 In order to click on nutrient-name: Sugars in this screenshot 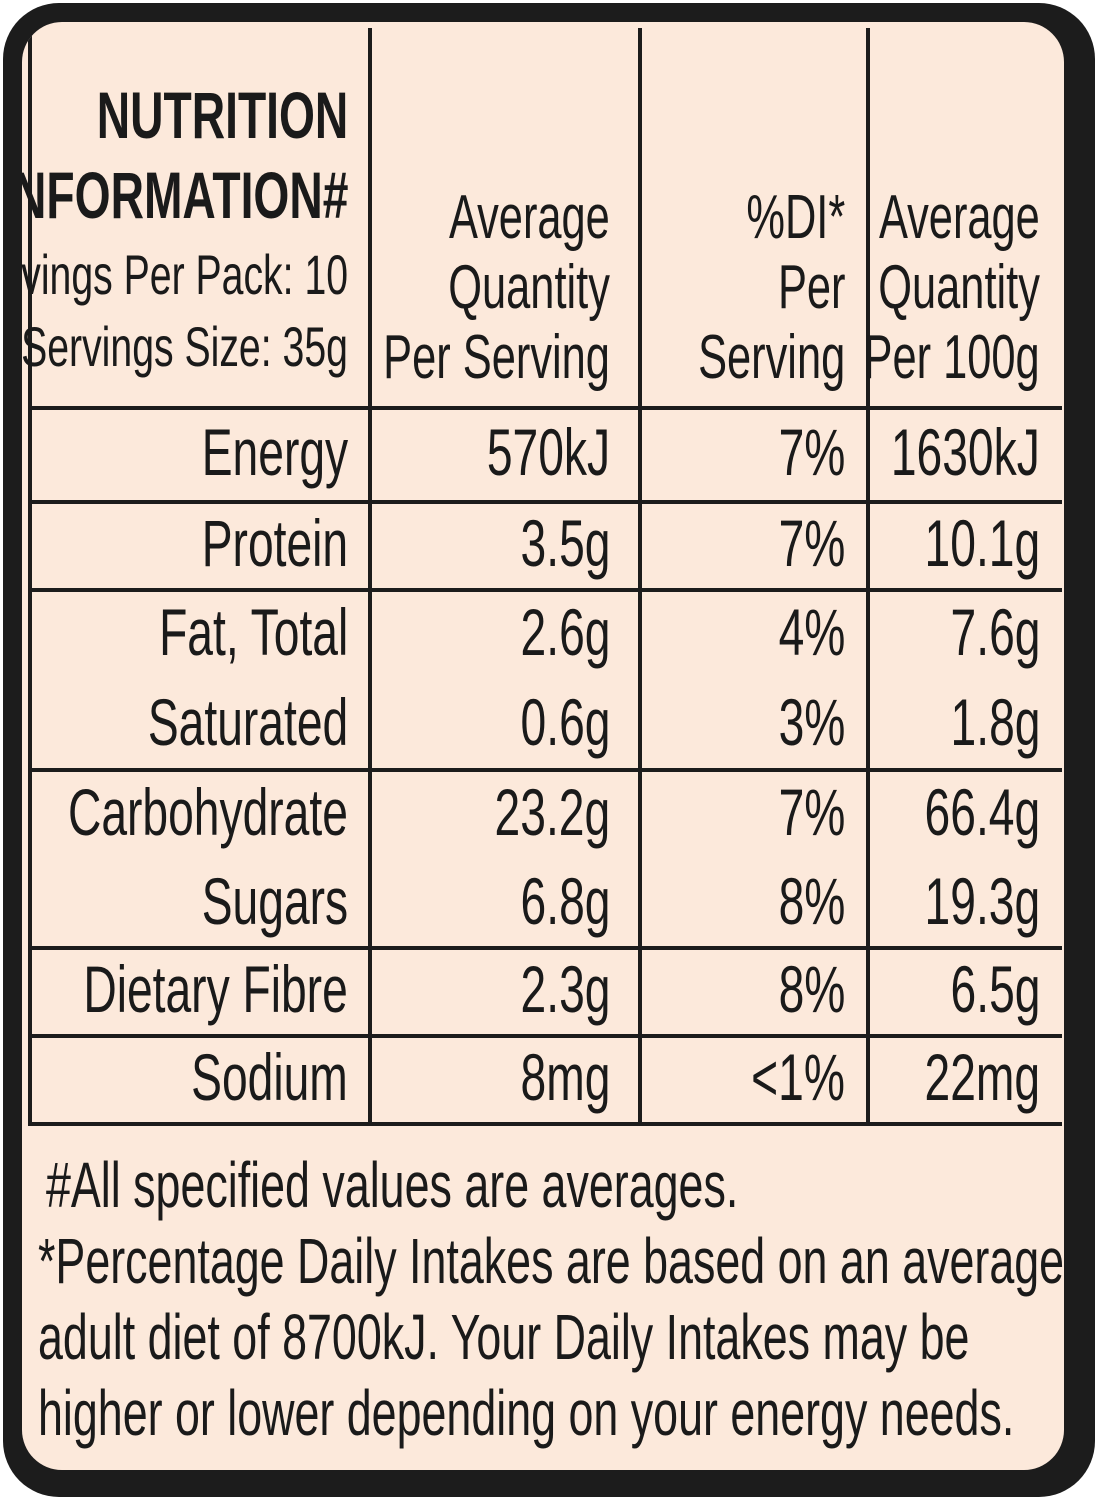, I will do `click(243, 901)`.